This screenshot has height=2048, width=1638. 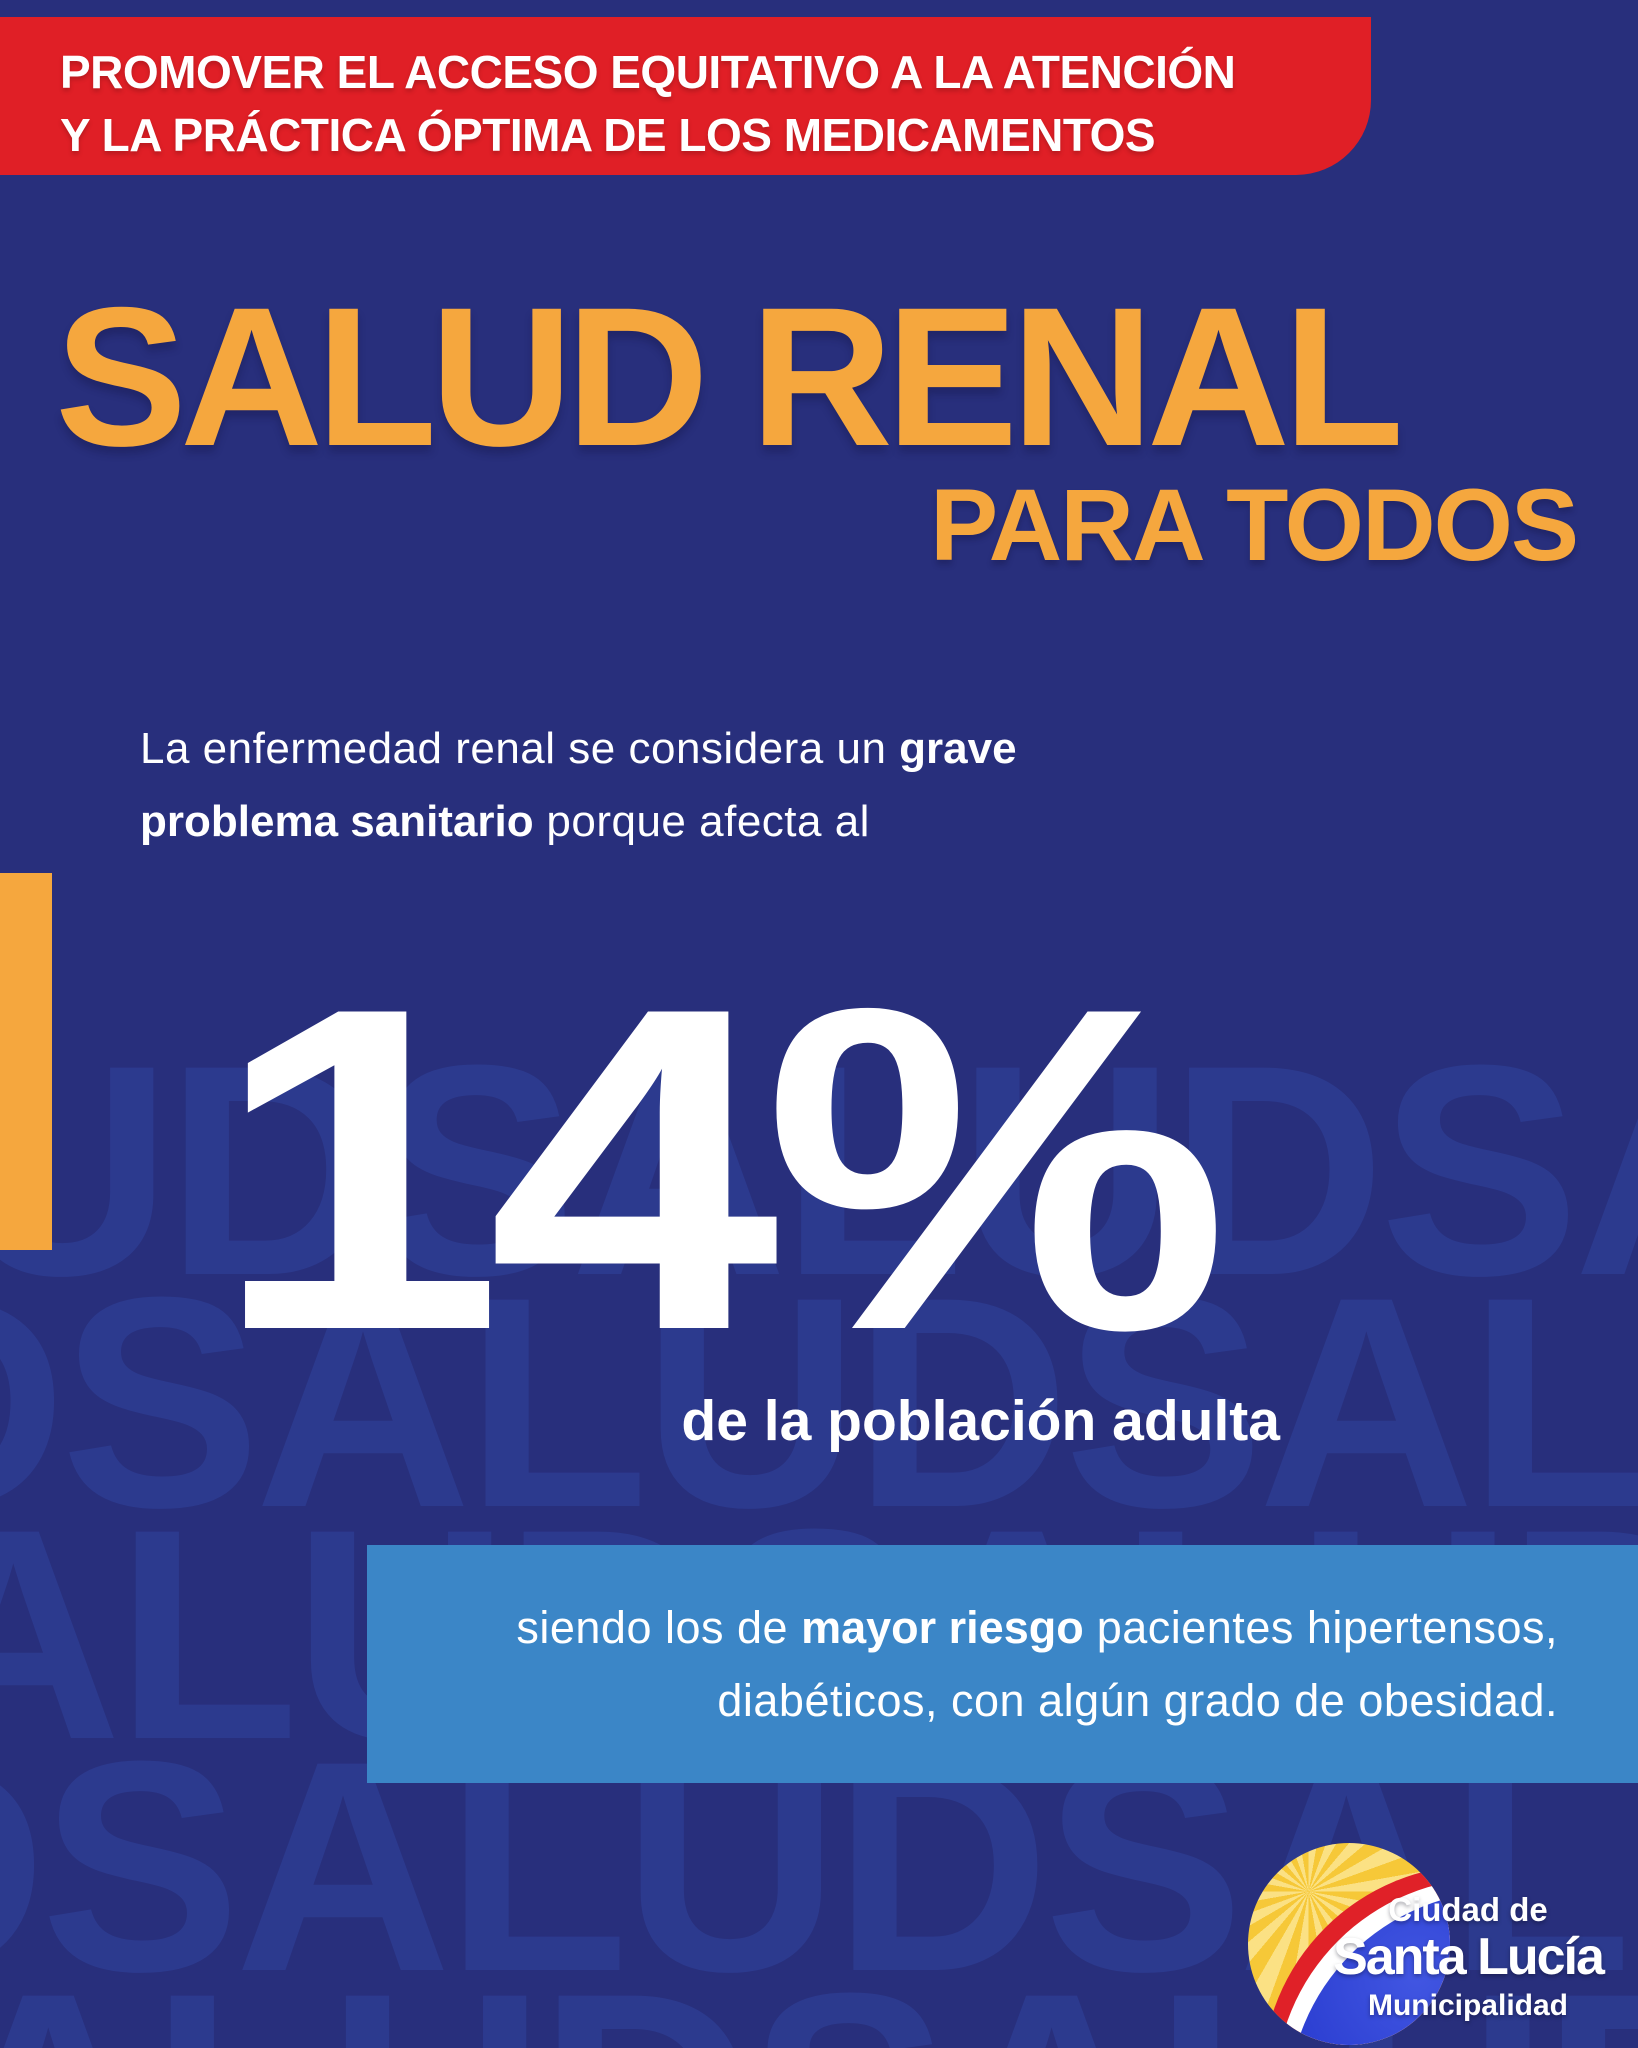 What do you see at coordinates (1468, 1909) in the screenshot?
I see `logo-city-prefix: Ciudad de` at bounding box center [1468, 1909].